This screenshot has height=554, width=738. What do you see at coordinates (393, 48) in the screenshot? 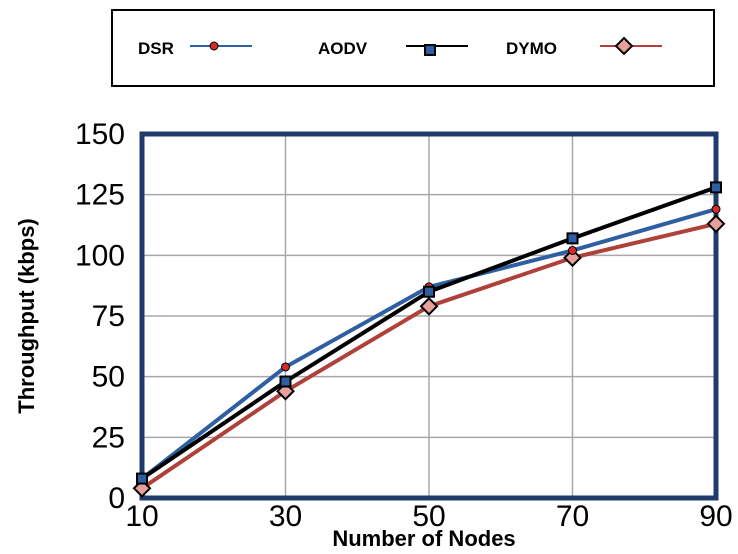
I see `legend-item-aodv: AODV` at bounding box center [393, 48].